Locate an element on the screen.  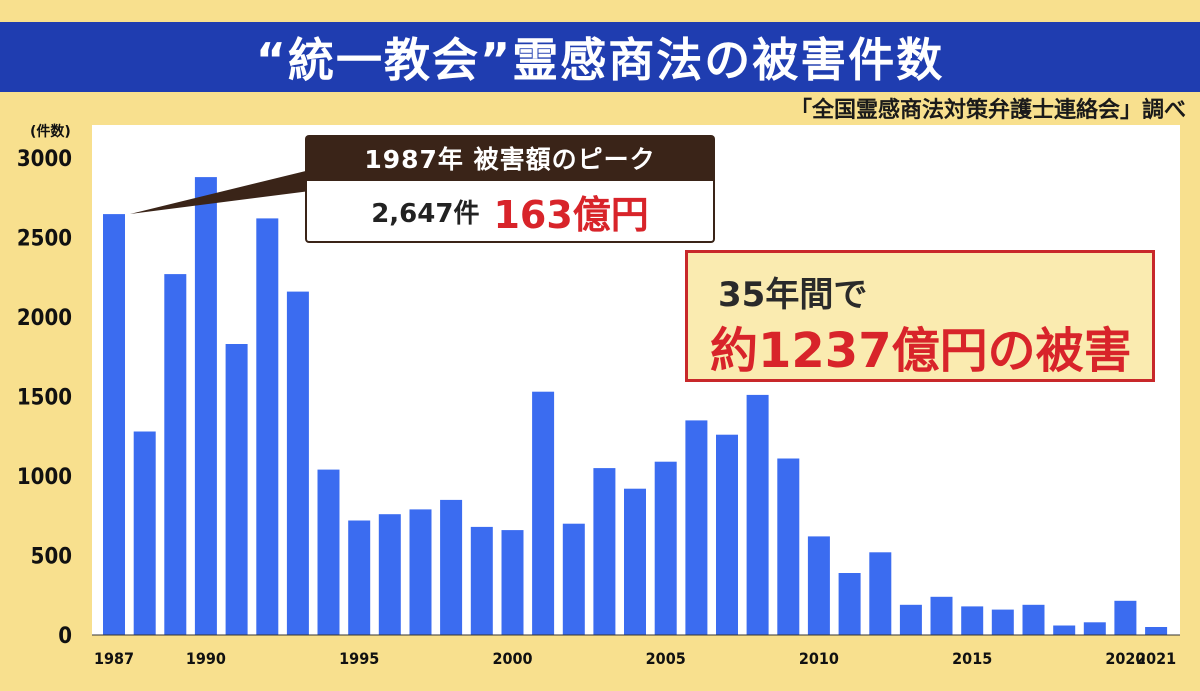
x-tick-label: 2005 is located at coordinates (666, 658).